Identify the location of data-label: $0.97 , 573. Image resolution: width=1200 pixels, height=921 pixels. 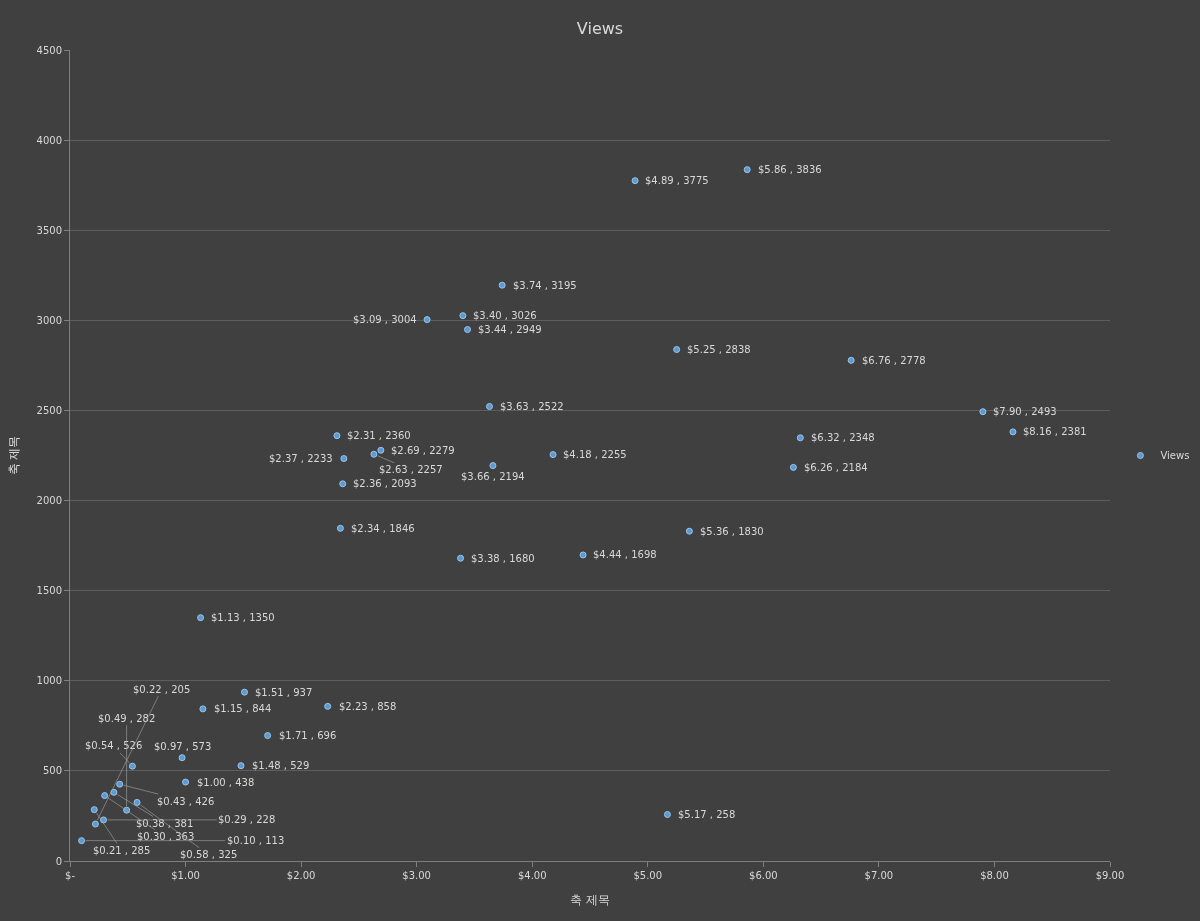
(183, 746).